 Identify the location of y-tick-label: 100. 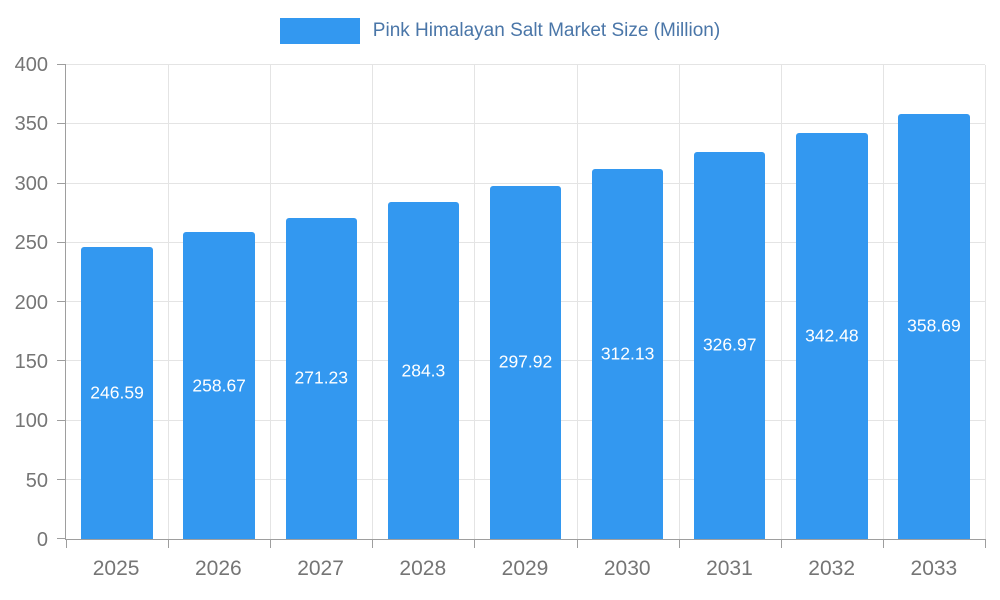
(31, 421).